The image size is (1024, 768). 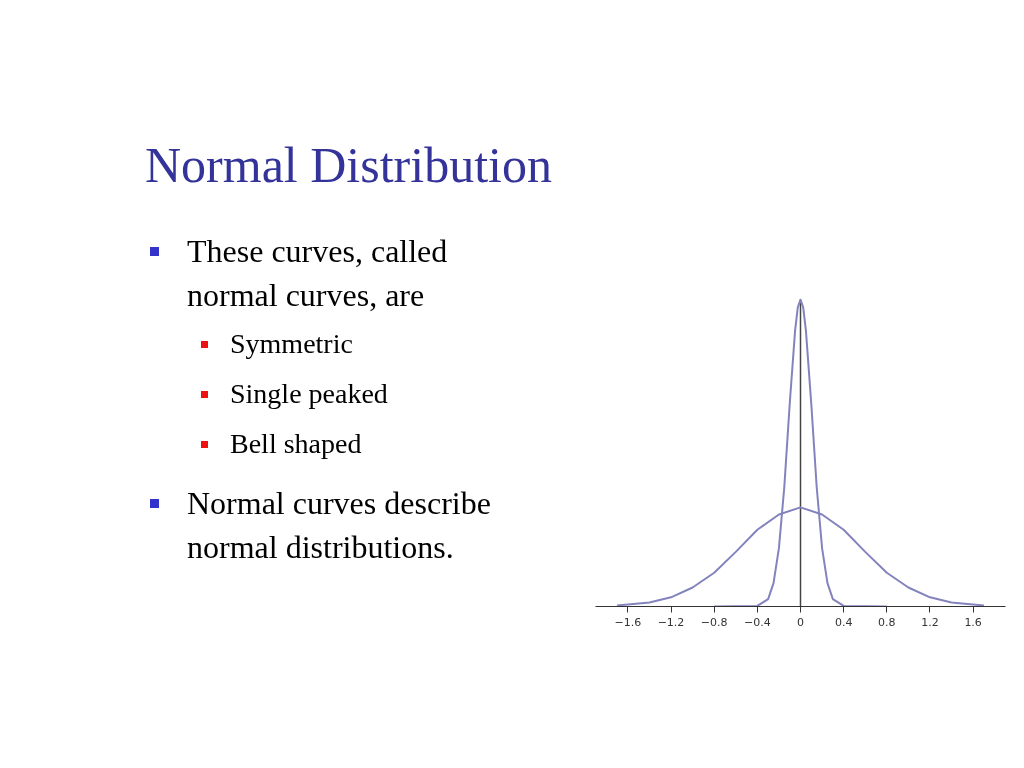 I want to click on text: Symmetric, so click(x=291, y=344).